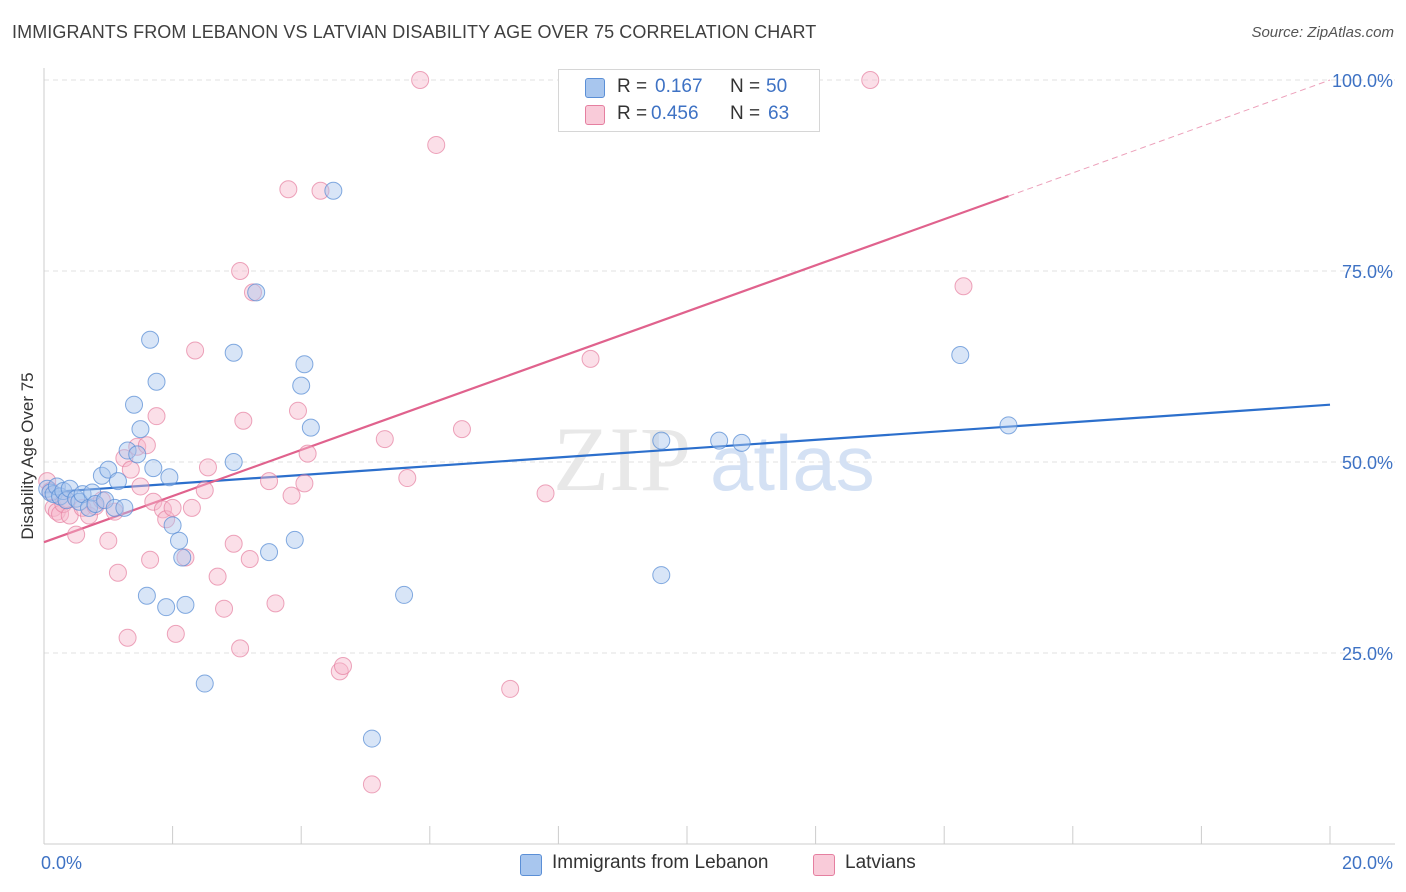  I want to click on legend-r-label: R =, so click(632, 113).